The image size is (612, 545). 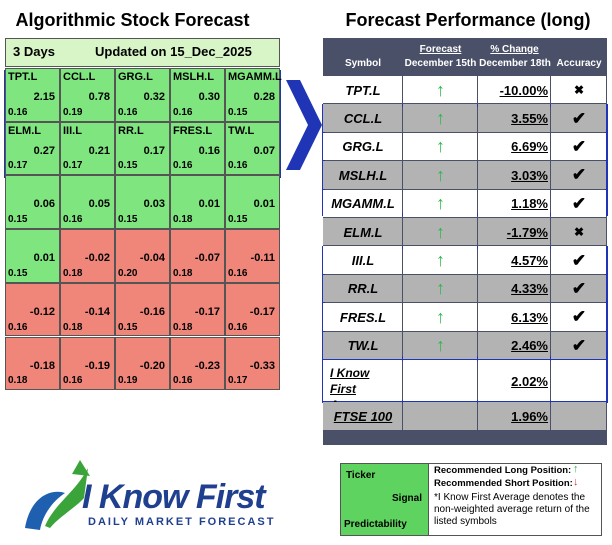 What do you see at coordinates (73, 166) in the screenshot?
I see `cell-predictability: 0.17` at bounding box center [73, 166].